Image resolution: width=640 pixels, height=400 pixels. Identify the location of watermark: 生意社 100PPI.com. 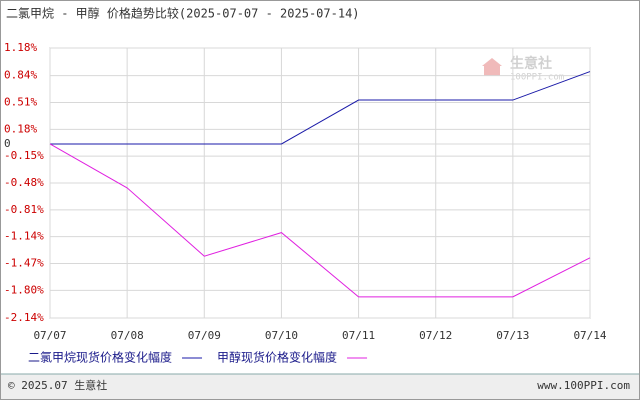
(523, 69).